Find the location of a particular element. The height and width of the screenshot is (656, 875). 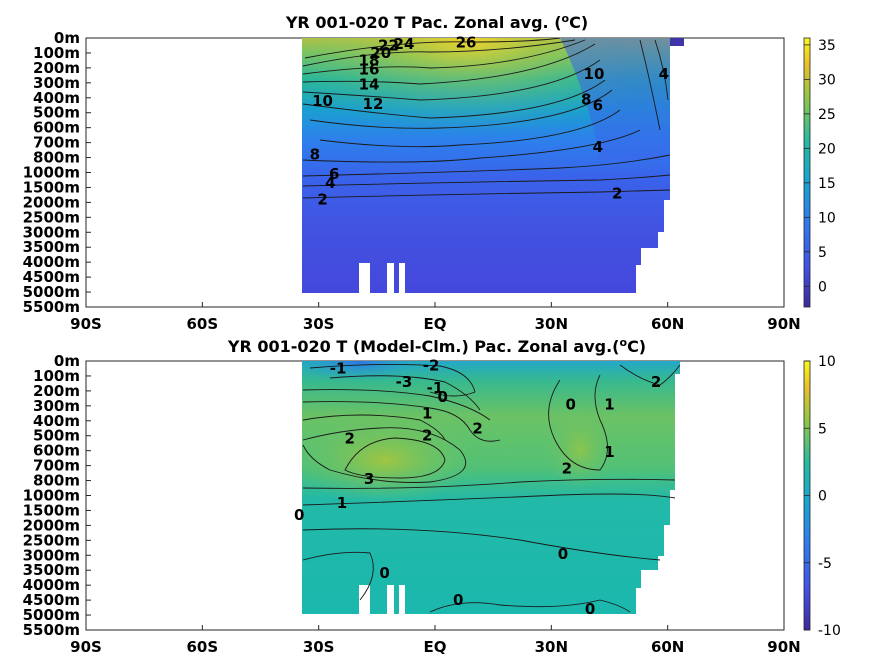

x-axis-2: 90S 60S 30S EQ 30N 60N 90N is located at coordinates (435, 640).